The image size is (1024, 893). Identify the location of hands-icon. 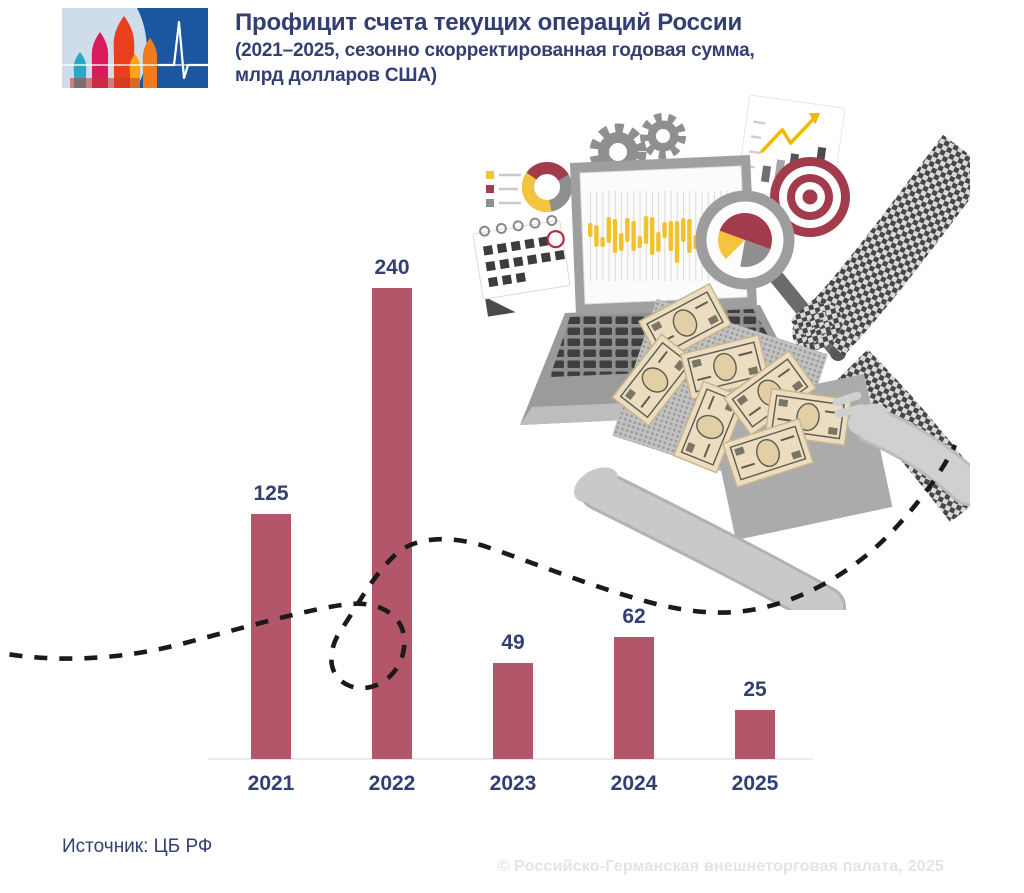
(771, 500).